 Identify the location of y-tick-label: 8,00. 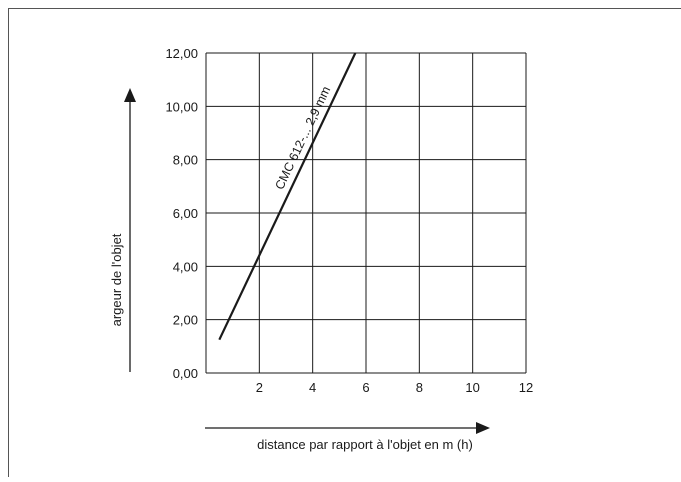
(185, 160).